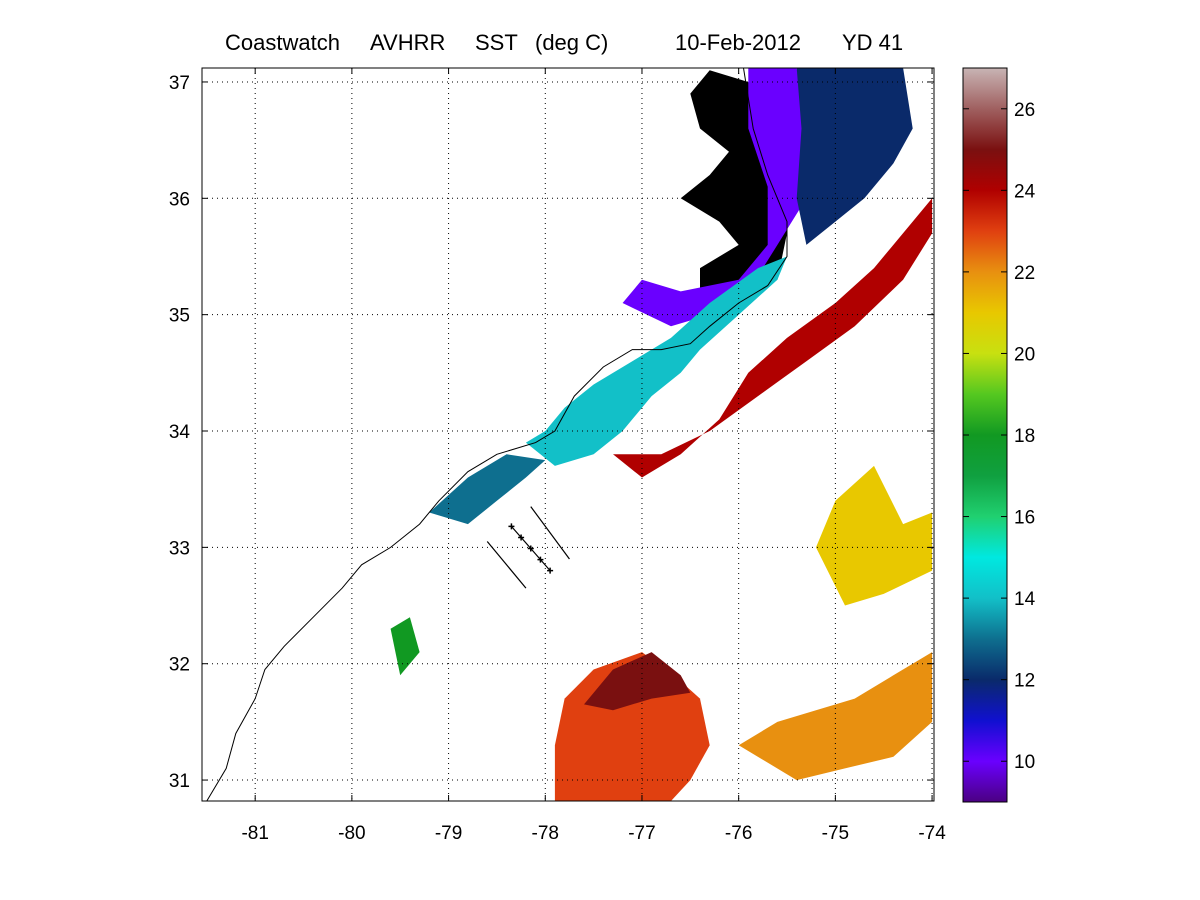 The width and height of the screenshot is (1200, 900). Describe the element at coordinates (985, 435) in the screenshot. I see `colorbar-scale` at that location.